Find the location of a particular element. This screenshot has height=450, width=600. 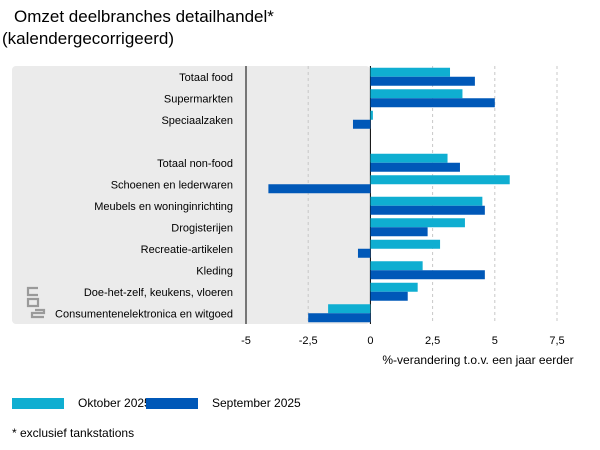

category-label: Doe-het-zelf, keukens, vloeren is located at coordinates (158, 293).